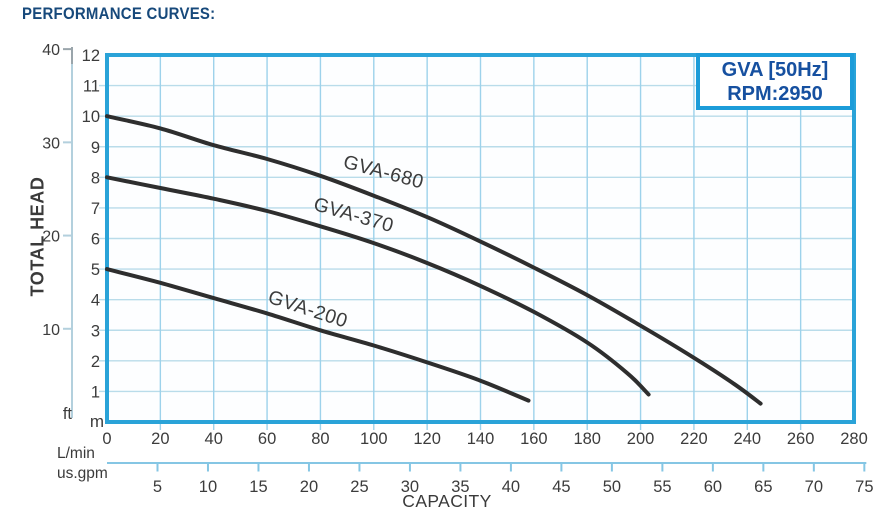  Describe the element at coordinates (82, 473) in the screenshot. I see `x-axis-unit-secondary: us.gpm` at that location.